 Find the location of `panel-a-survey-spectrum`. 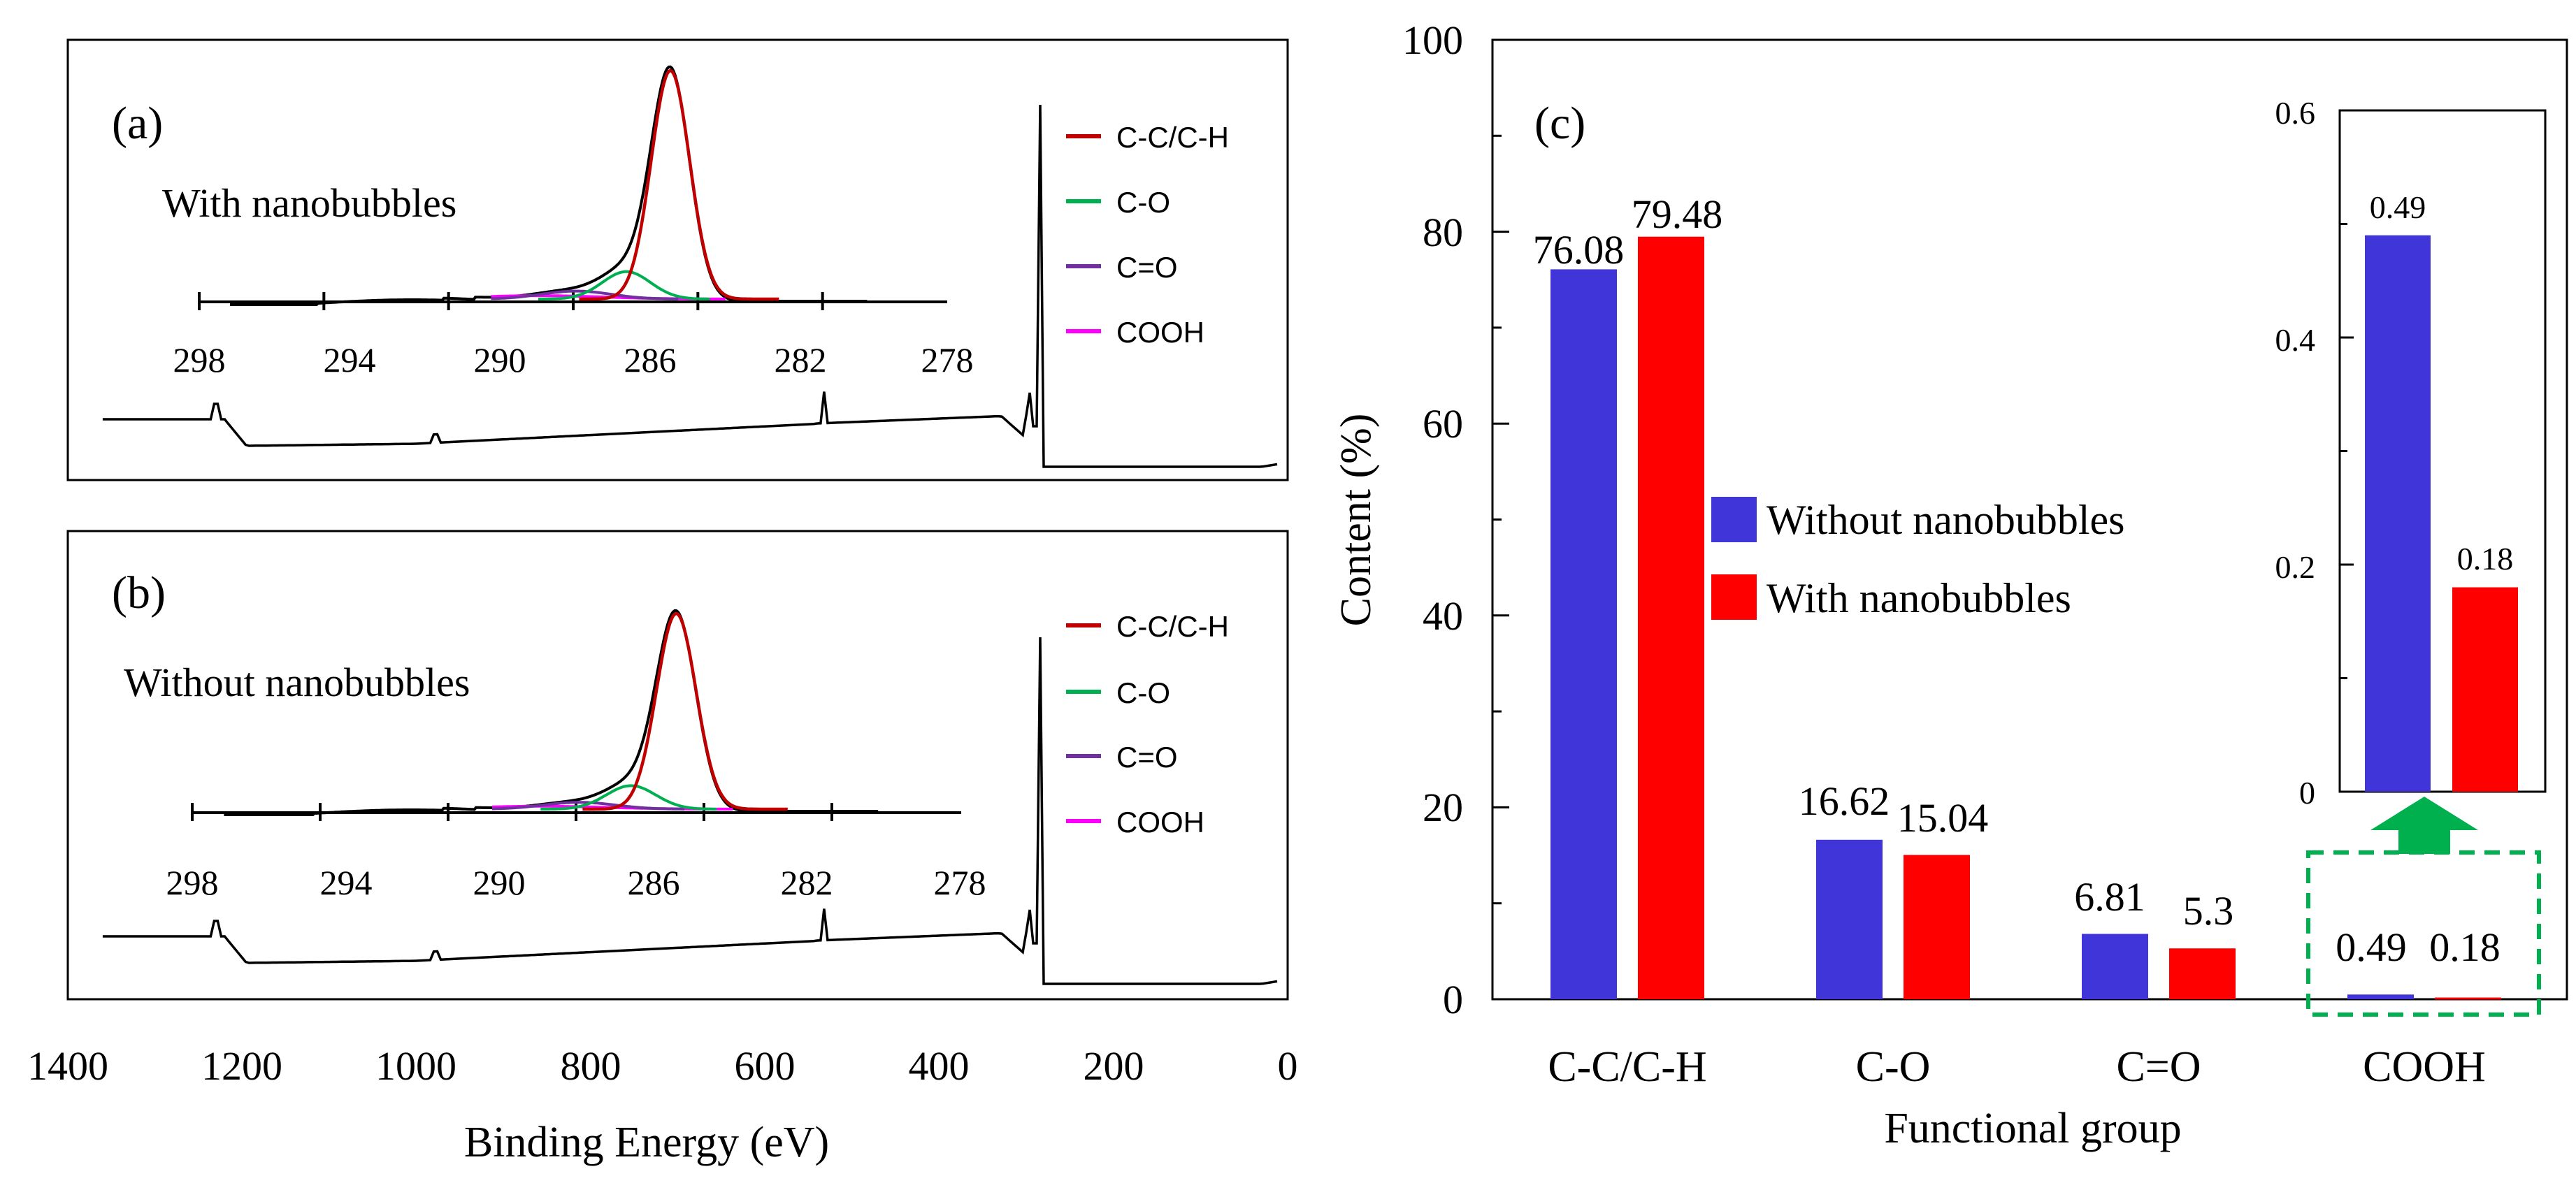

panel-a-survey-spectrum is located at coordinates (690, 286).